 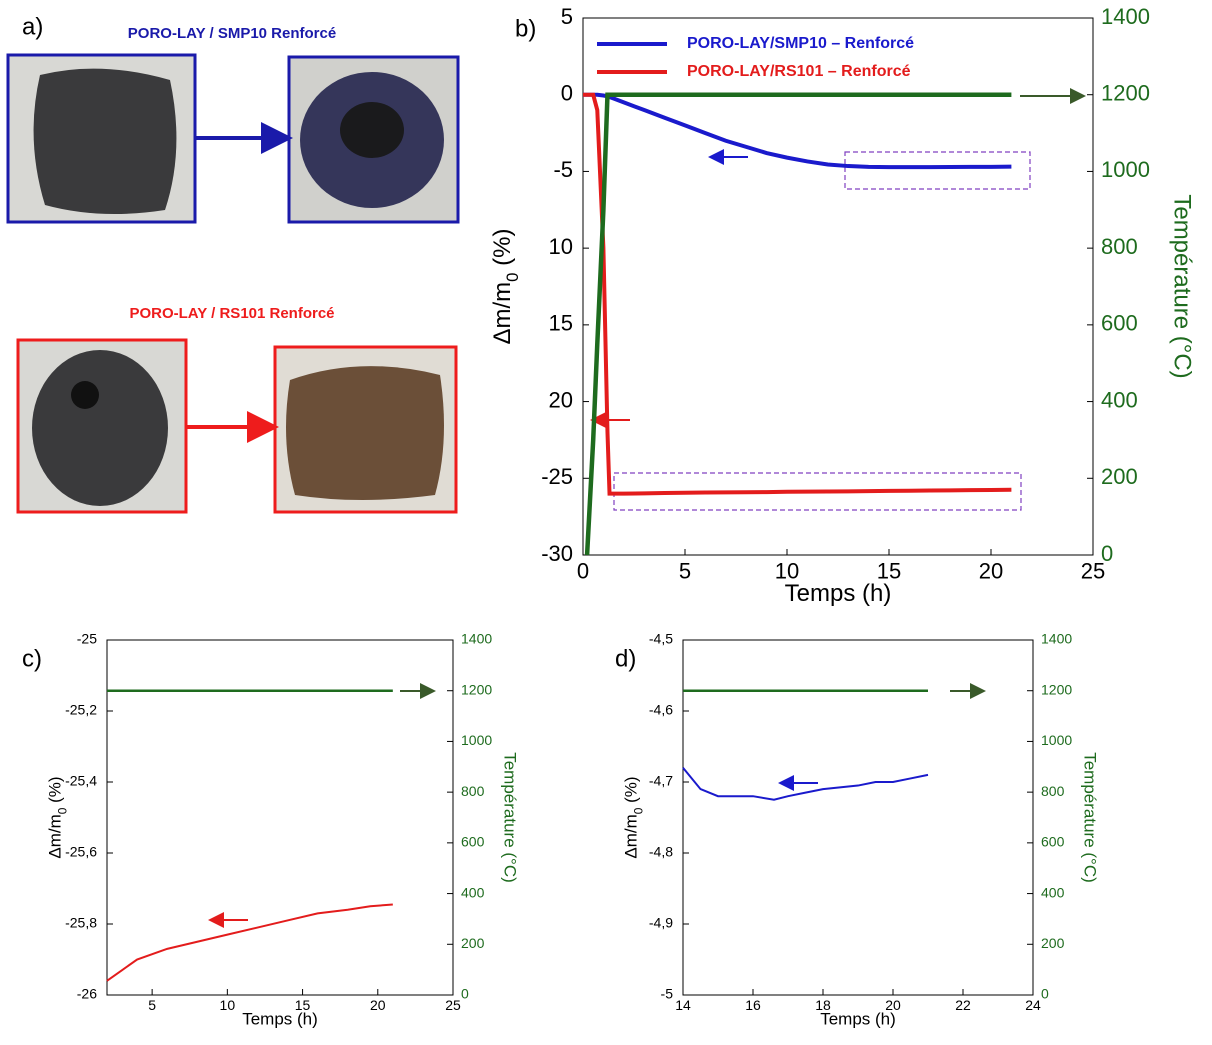 I want to click on y-tick-label: -25,2, so click(x=81, y=710).